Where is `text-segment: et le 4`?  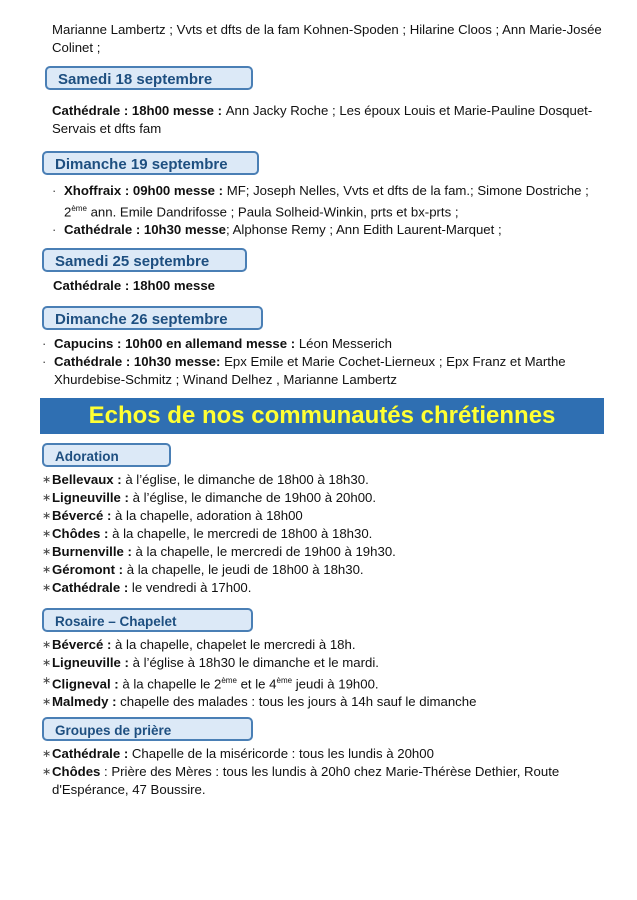 text-segment: et le 4 is located at coordinates (256, 684).